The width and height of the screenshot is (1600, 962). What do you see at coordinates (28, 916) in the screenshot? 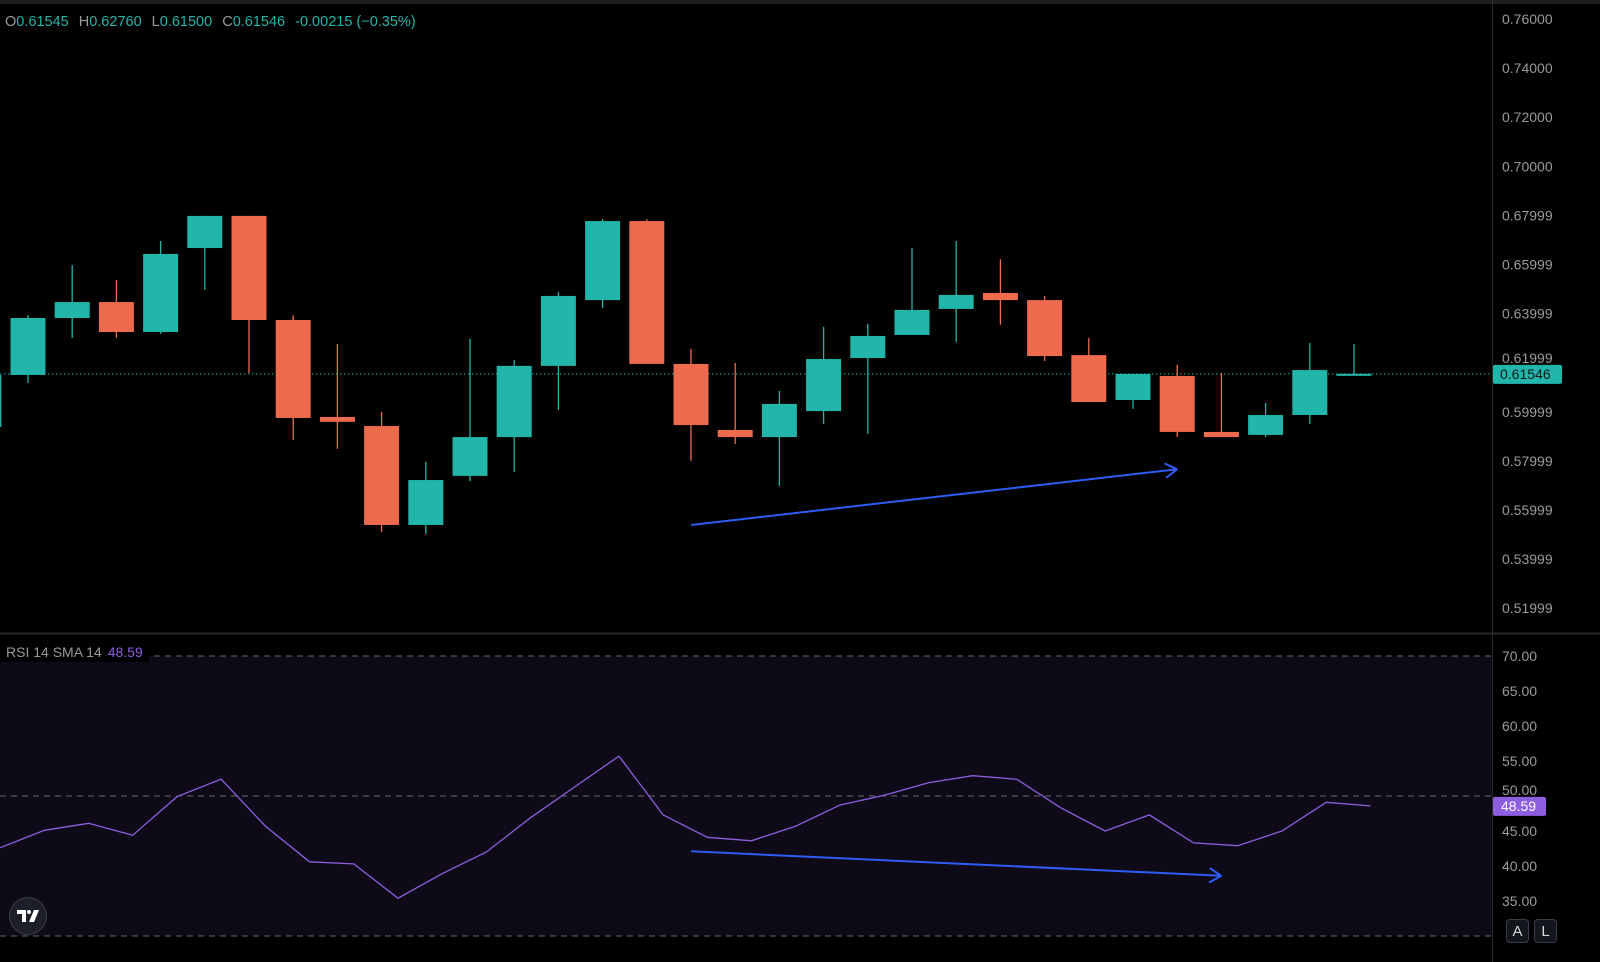
I see `tradingview-logo-icon` at bounding box center [28, 916].